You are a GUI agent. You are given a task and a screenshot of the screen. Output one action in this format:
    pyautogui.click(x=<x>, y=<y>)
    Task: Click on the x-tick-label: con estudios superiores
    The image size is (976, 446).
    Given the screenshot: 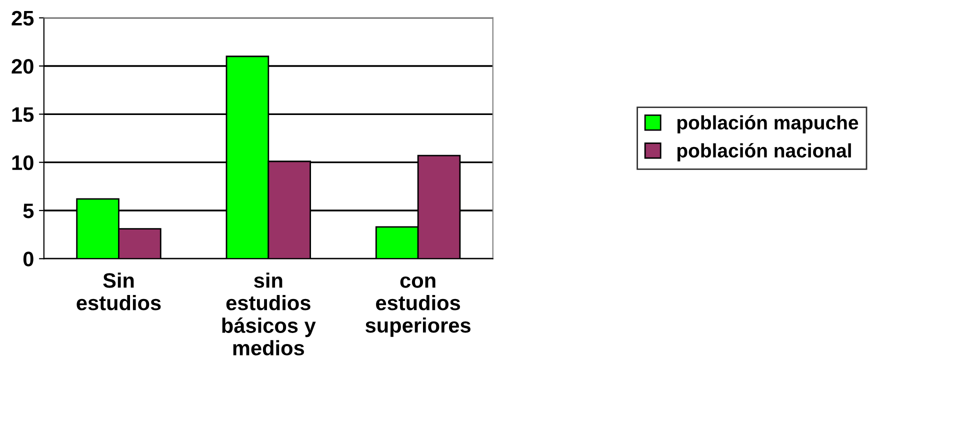 What is the action you would take?
    pyautogui.click(x=418, y=306)
    